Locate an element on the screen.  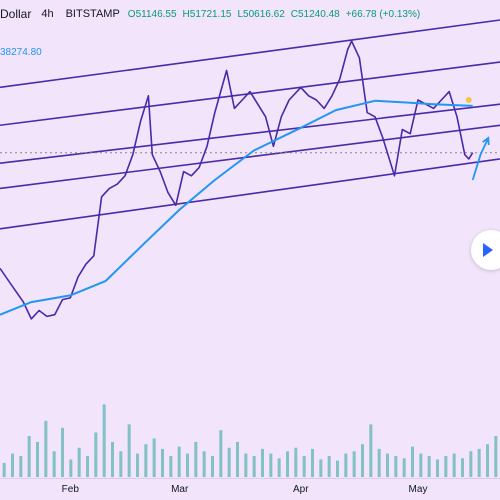
change-value: +66.78 (+0.13%) is located at coordinates (383, 14).